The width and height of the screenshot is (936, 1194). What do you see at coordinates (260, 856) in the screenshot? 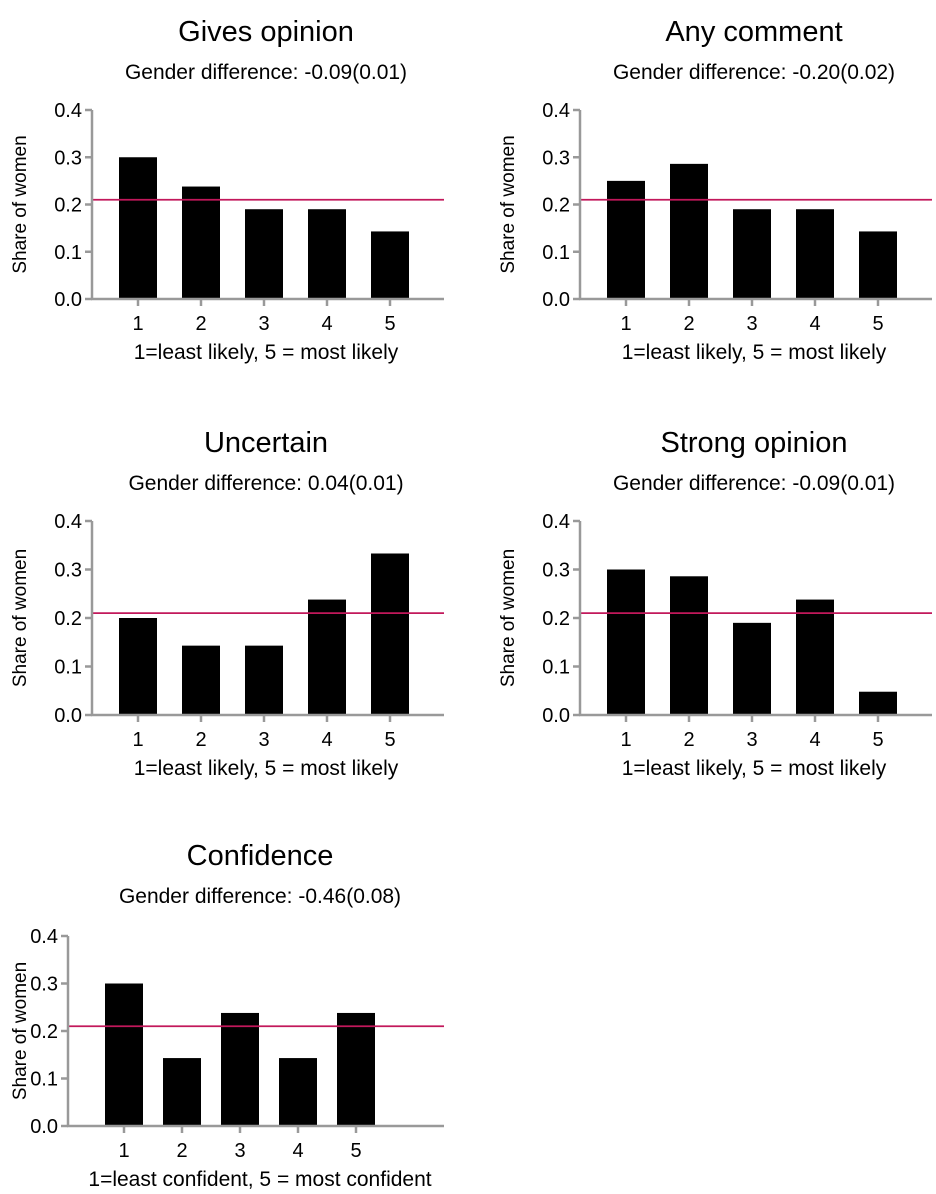
I see `panel-title: Confidence` at bounding box center [260, 856].